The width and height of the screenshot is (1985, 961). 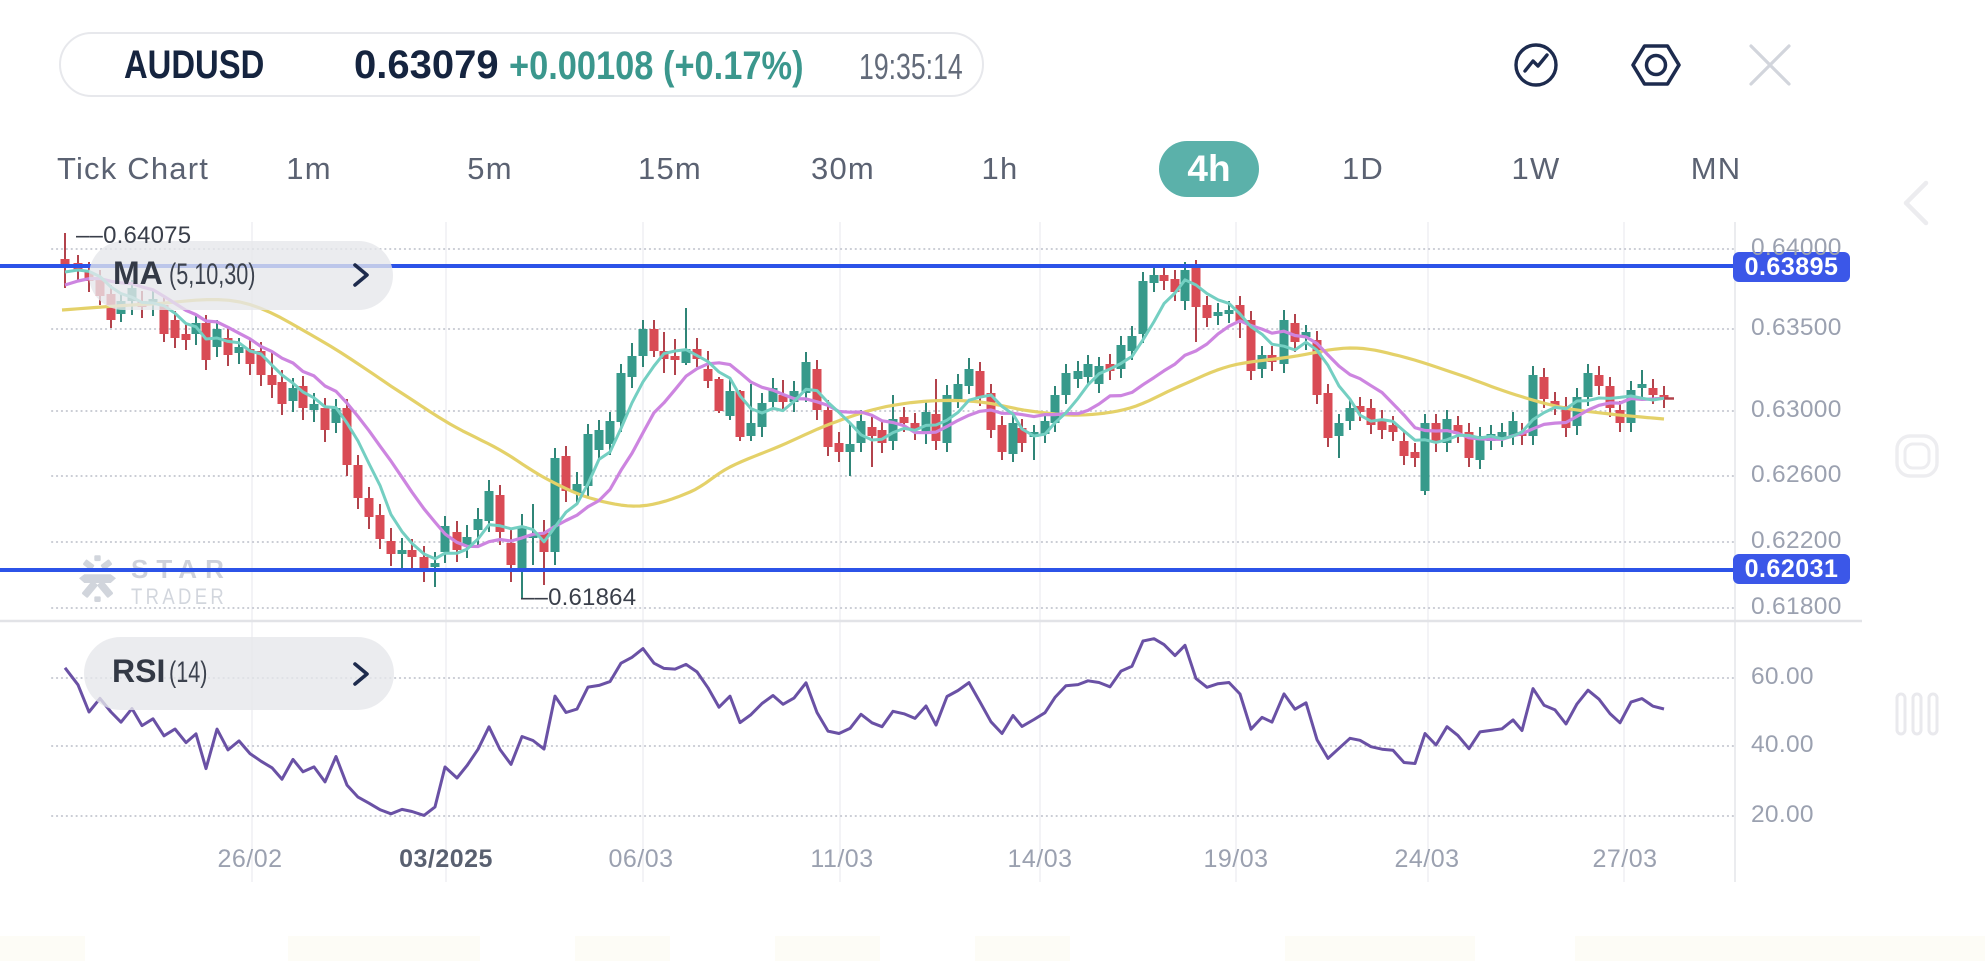 I want to click on svg-text: TRADER, so click(x=179, y=598).